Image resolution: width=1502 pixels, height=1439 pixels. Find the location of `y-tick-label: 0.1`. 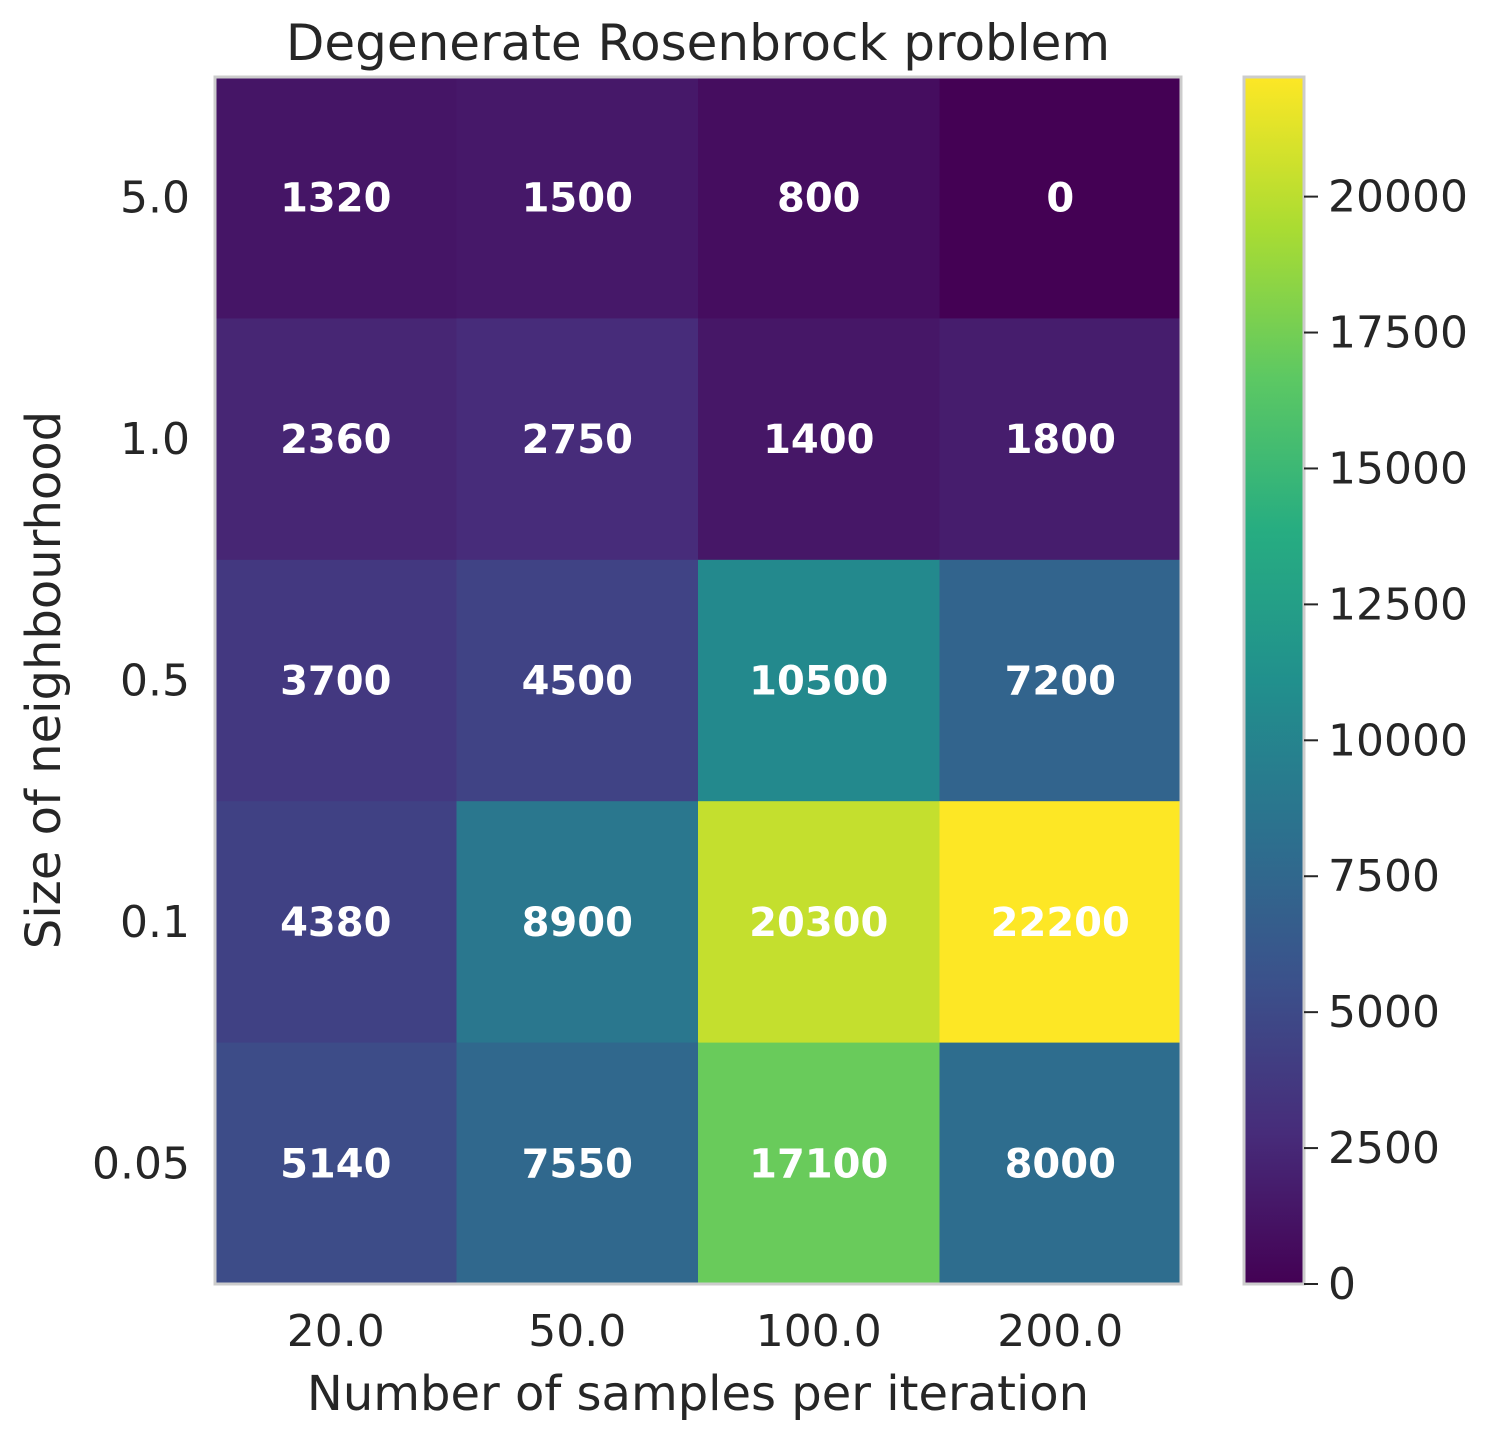

y-tick-label: 0.1 is located at coordinates (155, 922).